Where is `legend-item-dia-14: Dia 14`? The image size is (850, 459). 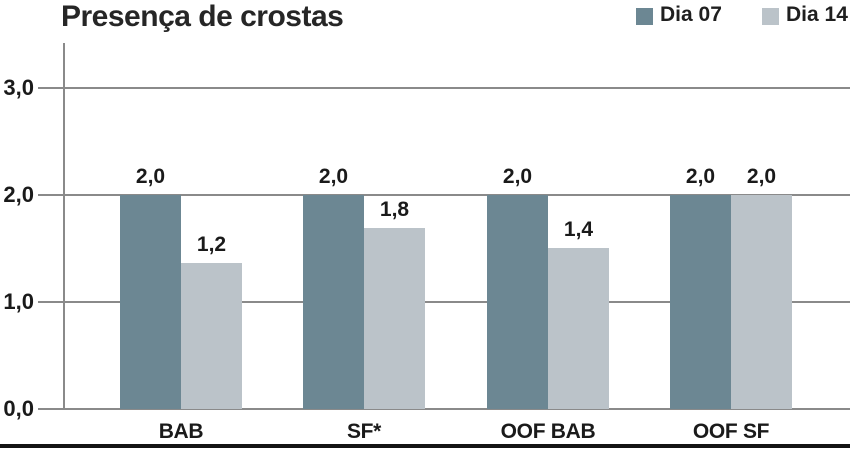
legend-item-dia-14: Dia 14 is located at coordinates (805, 15).